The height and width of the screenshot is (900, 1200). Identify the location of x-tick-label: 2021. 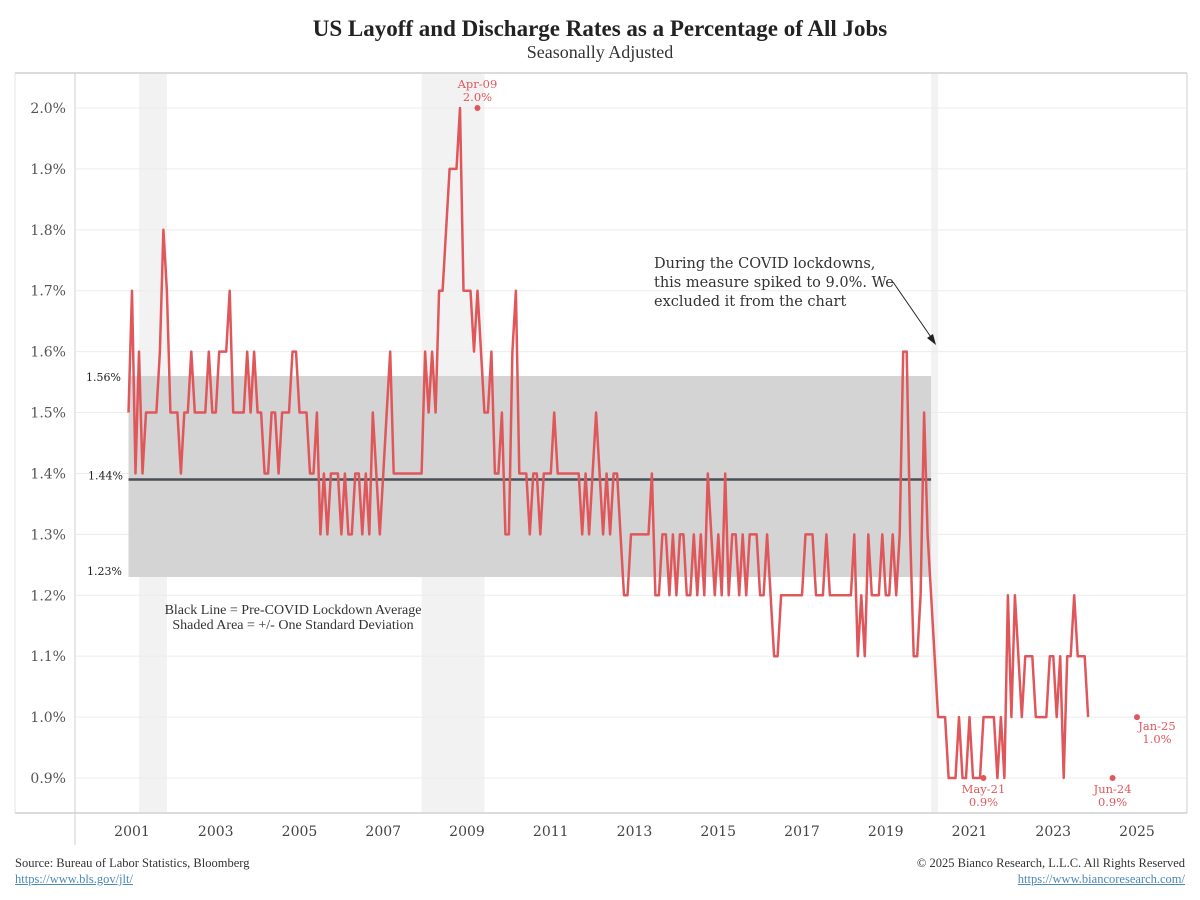
(970, 832).